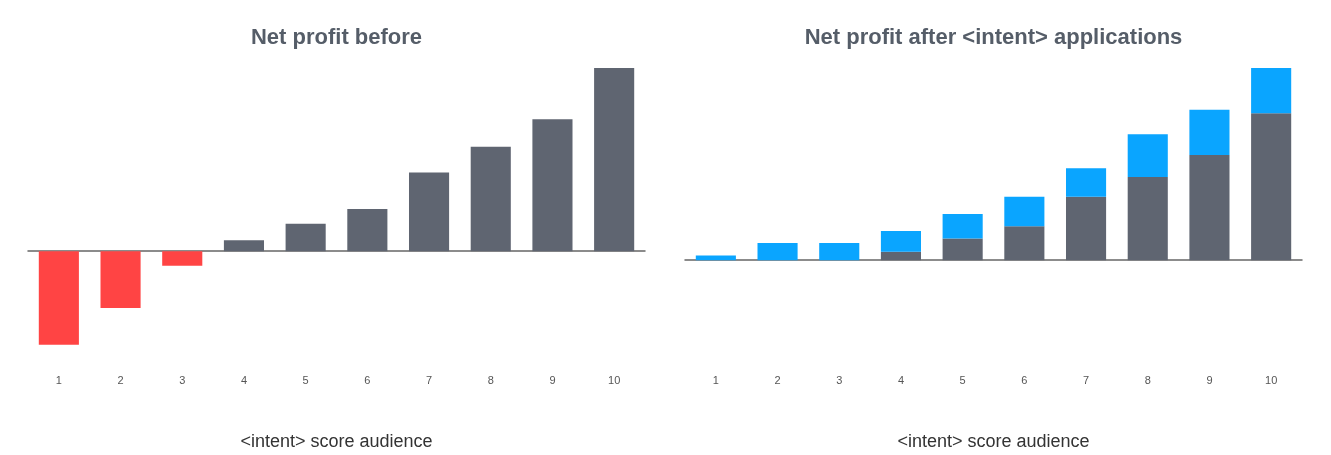 This screenshot has width=1331, height=455. I want to click on chart-title: Net profit before, so click(336, 36).